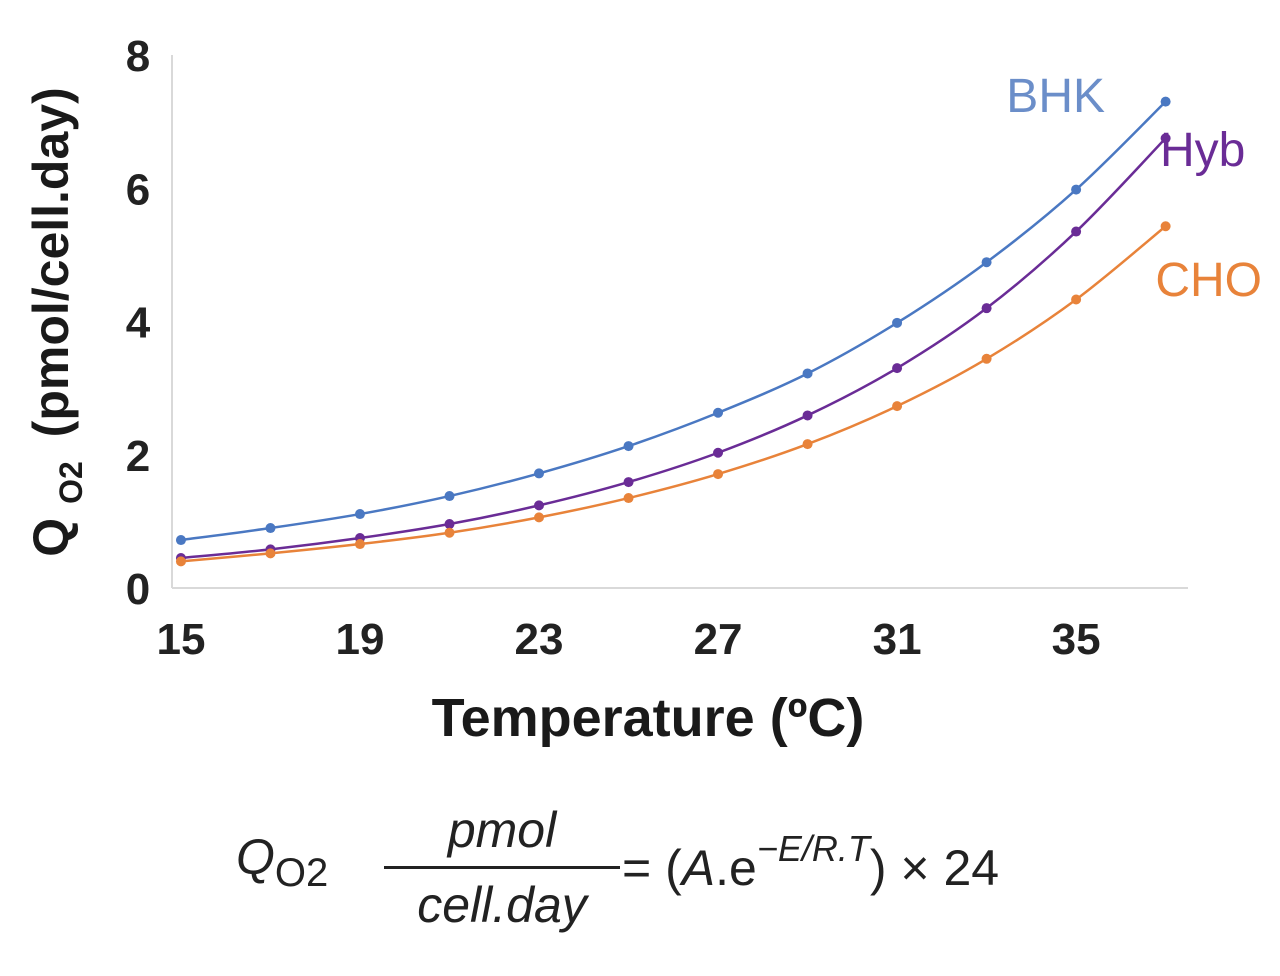  I want to click on x-tick-label: 15, so click(180, 639).